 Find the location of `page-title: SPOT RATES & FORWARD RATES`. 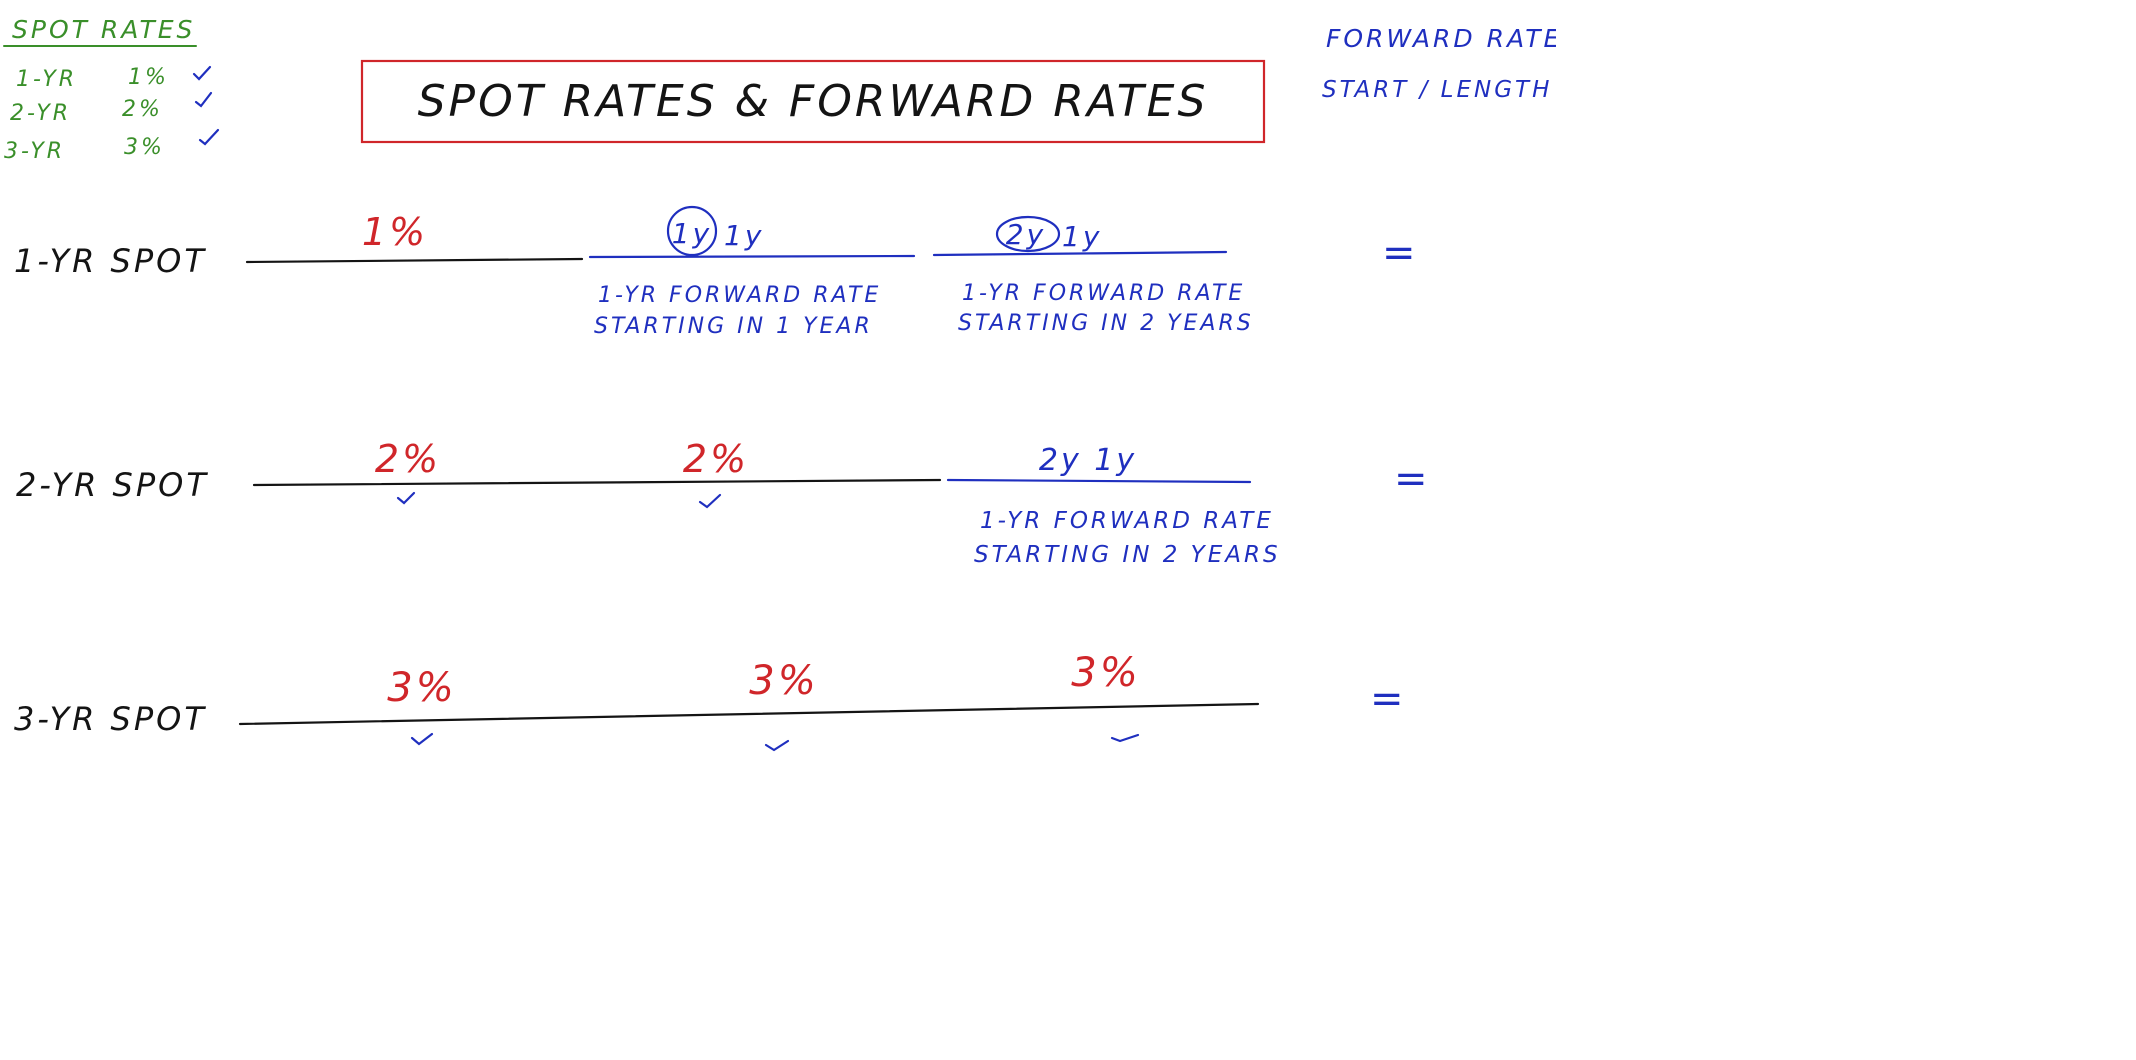

page-title: SPOT RATES & FORWARD RATES is located at coordinates (813, 101).